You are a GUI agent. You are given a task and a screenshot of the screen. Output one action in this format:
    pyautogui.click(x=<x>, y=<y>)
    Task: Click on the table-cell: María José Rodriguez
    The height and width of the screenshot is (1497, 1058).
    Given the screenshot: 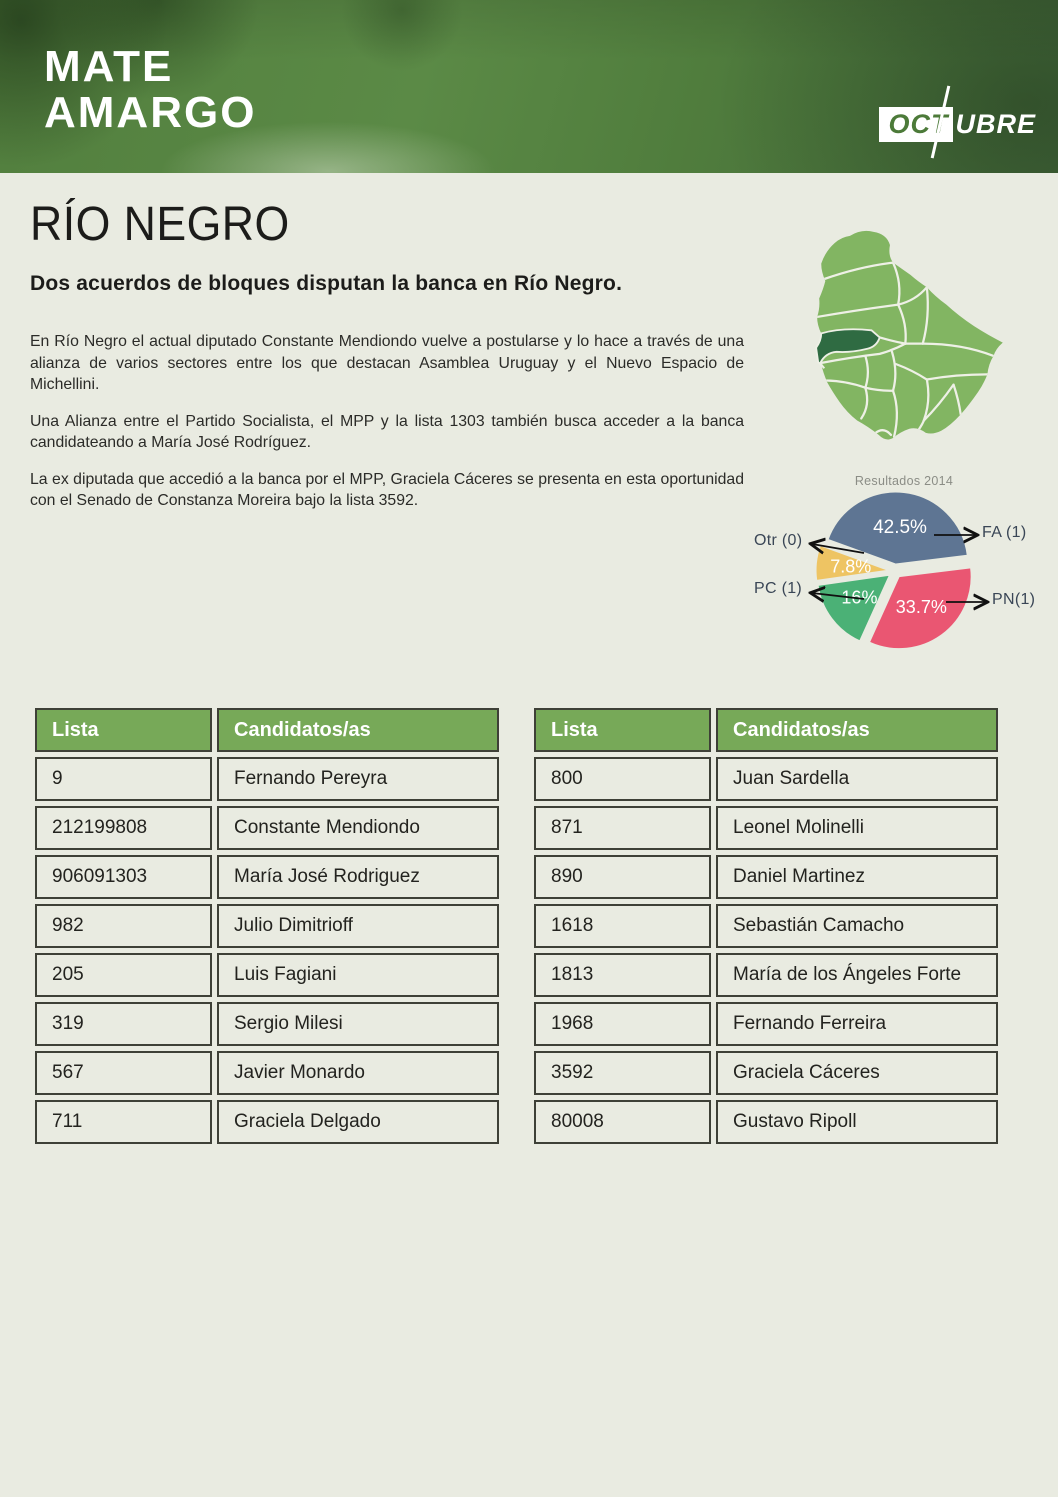 What is the action you would take?
    pyautogui.click(x=358, y=877)
    